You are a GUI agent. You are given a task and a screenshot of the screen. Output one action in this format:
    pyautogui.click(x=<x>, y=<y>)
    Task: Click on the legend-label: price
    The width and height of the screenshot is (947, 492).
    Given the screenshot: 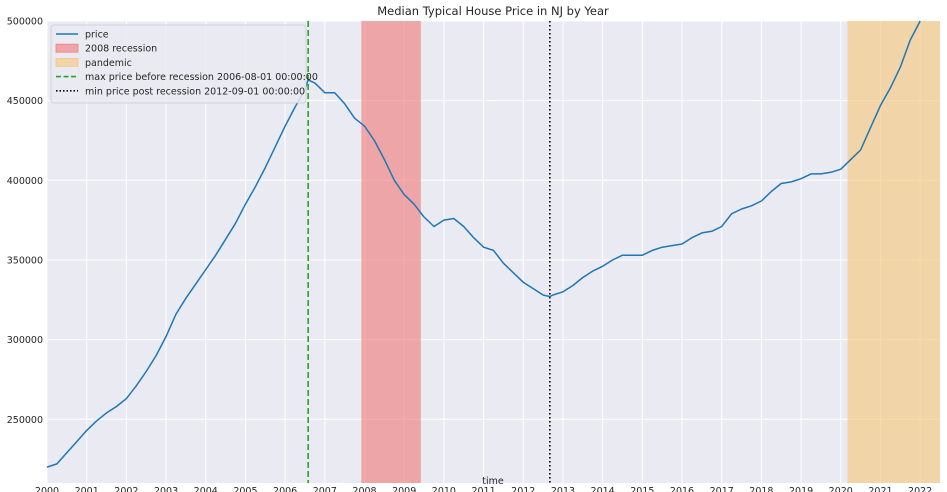 What is the action you would take?
    pyautogui.click(x=97, y=35)
    